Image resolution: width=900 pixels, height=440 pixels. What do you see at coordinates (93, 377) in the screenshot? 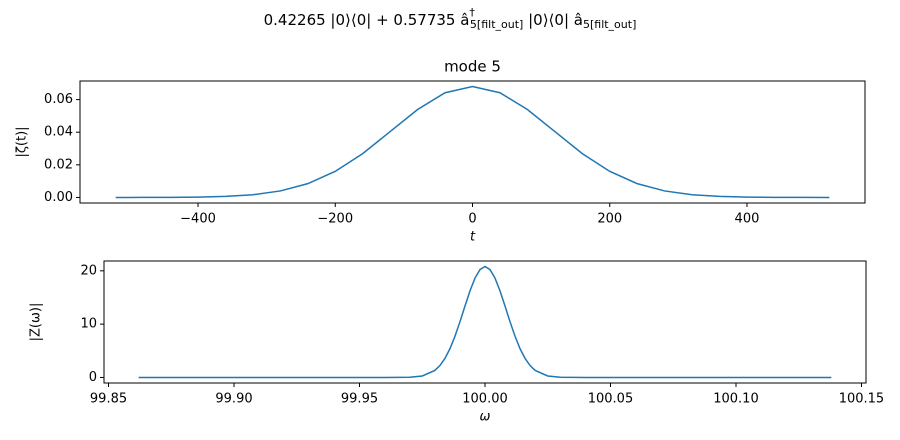
I see `y-tick-label: 0` at bounding box center [93, 377].